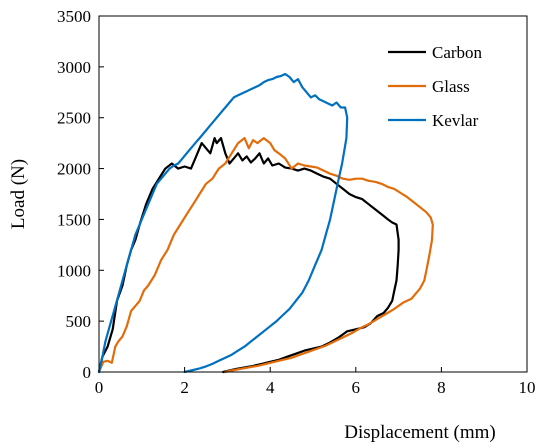  I want to click on x-axis-title: Displacement (mm), so click(419, 432).